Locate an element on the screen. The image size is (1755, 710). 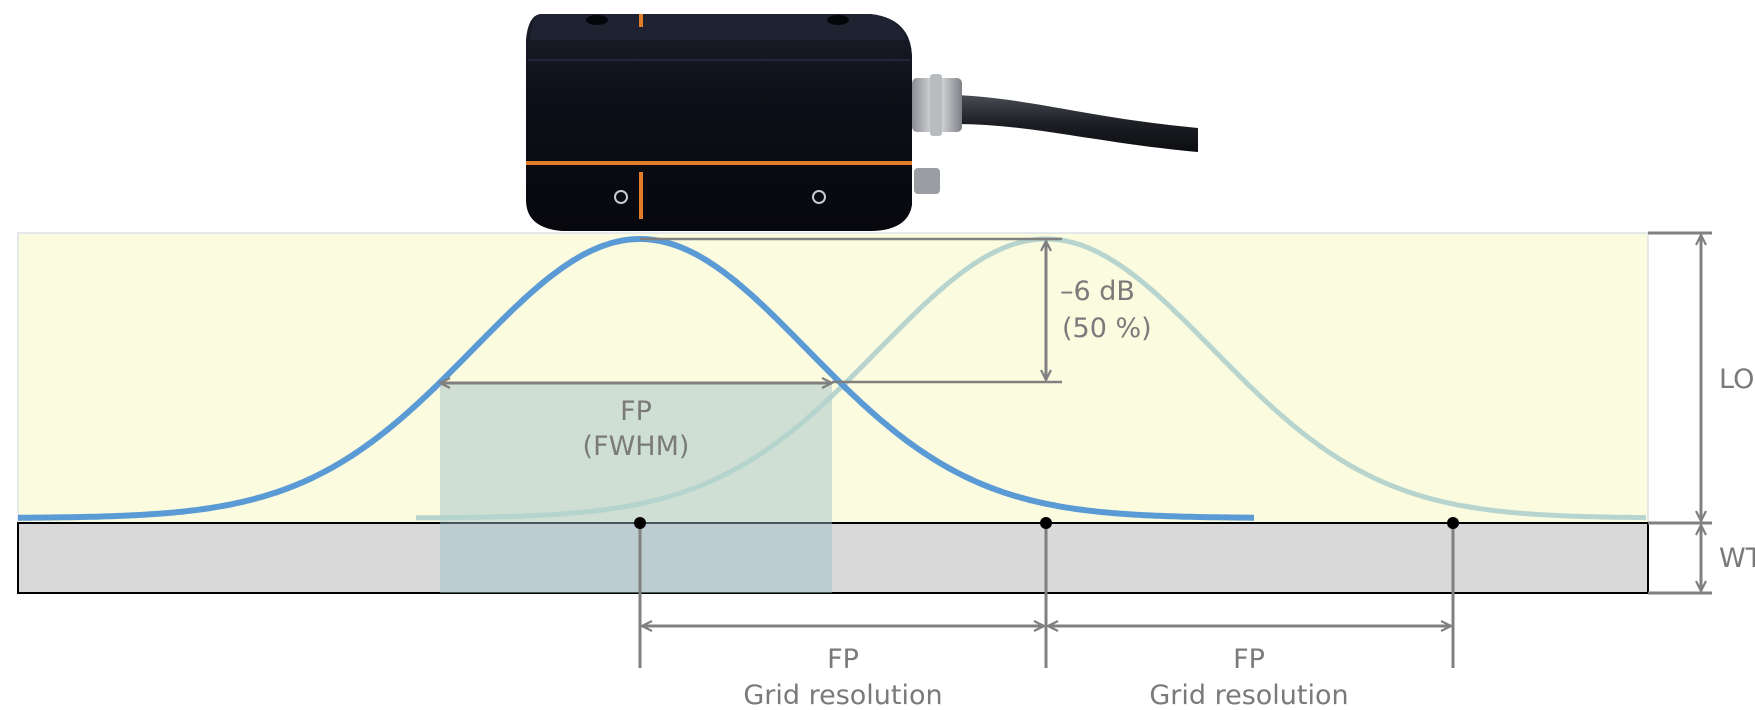
fp-grid-label-2: FP is located at coordinates (1249, 659).